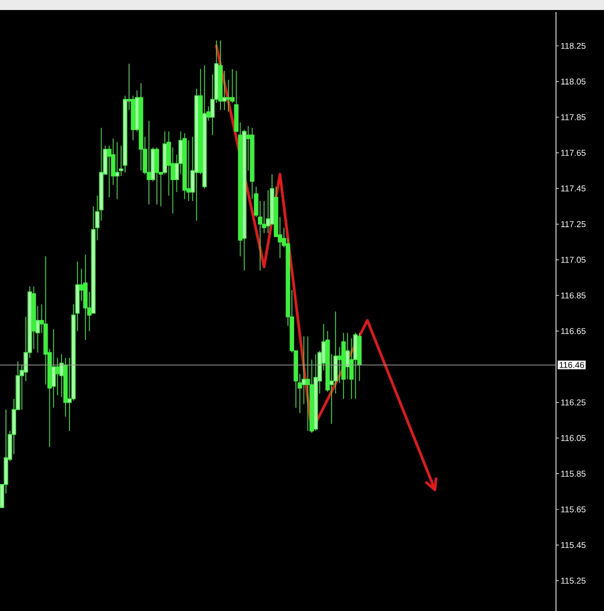  What do you see at coordinates (573, 117) in the screenshot?
I see `y-tick-label: 117.85` at bounding box center [573, 117].